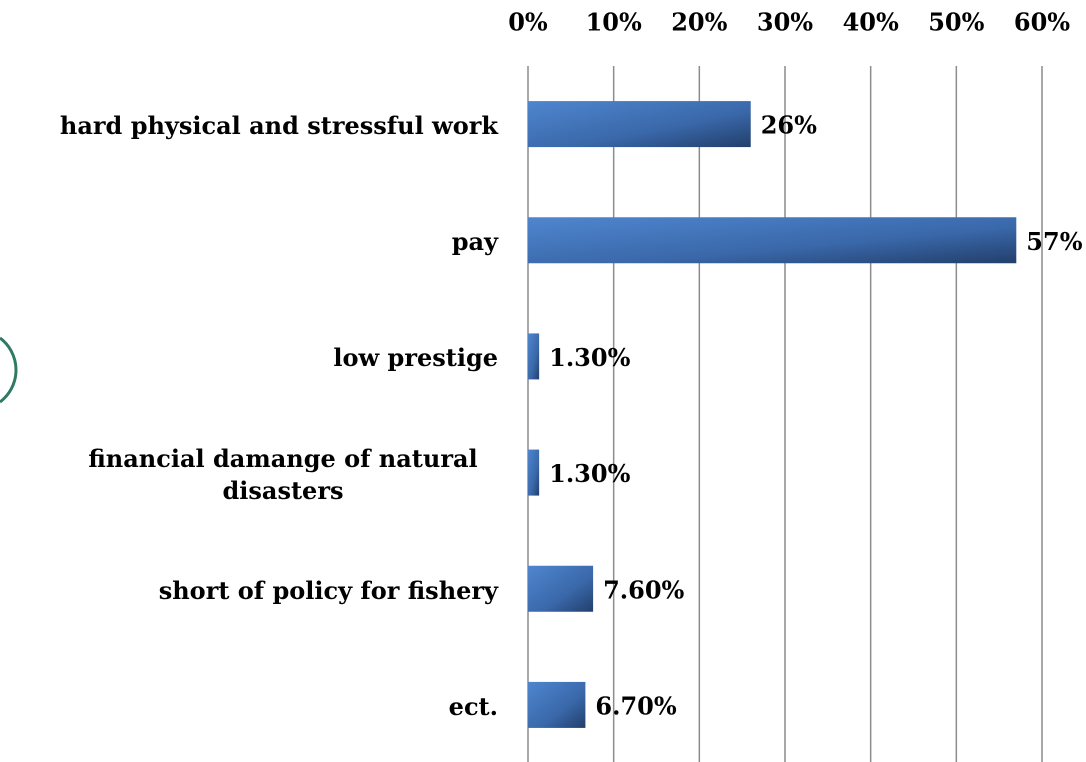 The image size is (1086, 762). What do you see at coordinates (328, 590) in the screenshot?
I see `category-text: short of policy for fishery` at bounding box center [328, 590].